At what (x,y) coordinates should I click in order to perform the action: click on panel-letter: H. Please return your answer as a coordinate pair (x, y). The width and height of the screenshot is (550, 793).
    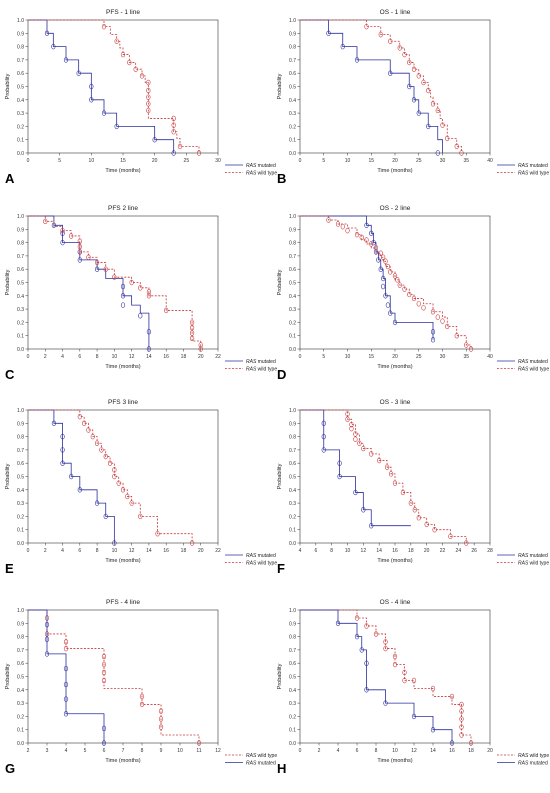
    Looking at the image, I should click on (281, 768).